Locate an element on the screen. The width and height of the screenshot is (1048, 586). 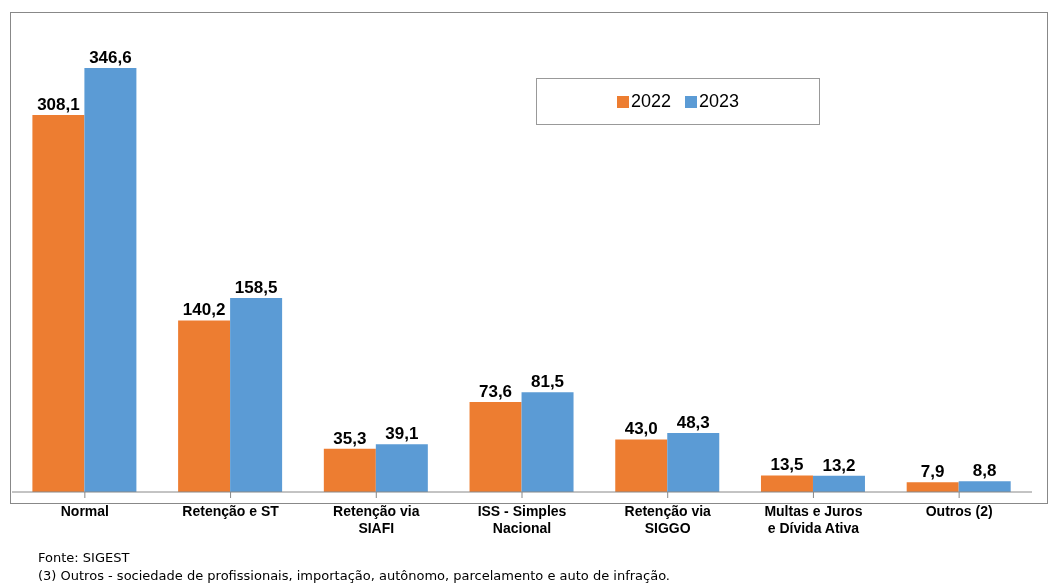
legend-label: 2023 is located at coordinates (718, 101).